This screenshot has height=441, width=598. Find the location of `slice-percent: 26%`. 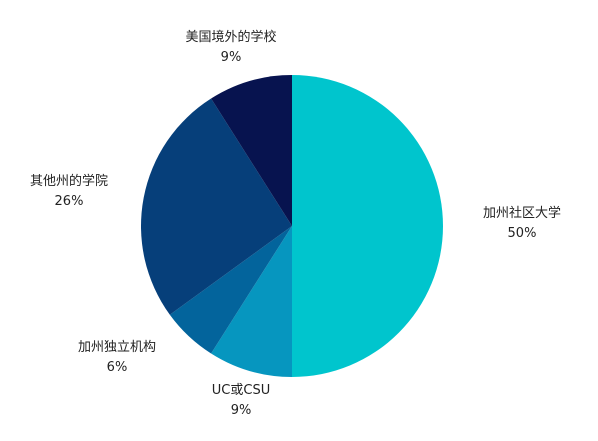

slice-percent: 26% is located at coordinates (69, 201).